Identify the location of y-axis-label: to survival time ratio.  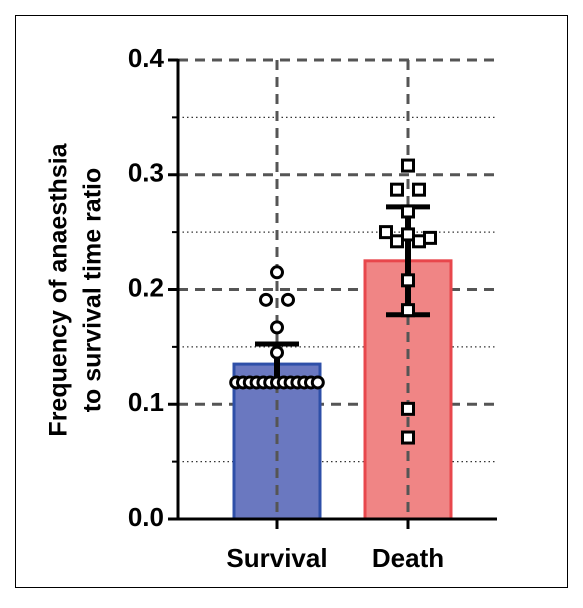
(93, 290).